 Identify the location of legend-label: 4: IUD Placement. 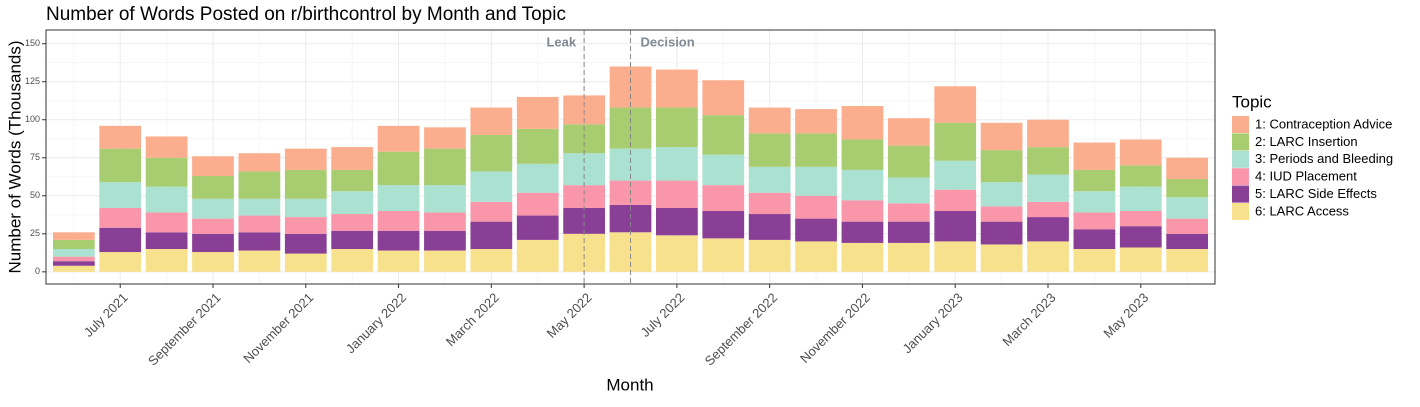
(1306, 176).